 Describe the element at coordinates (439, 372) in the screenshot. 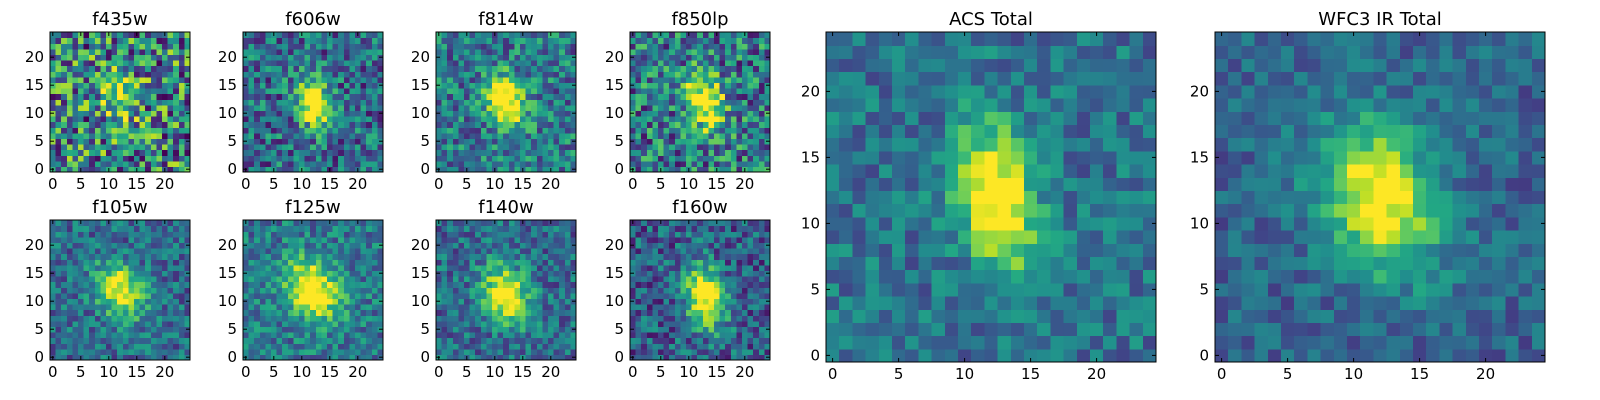

I see `x-tick-label: 0` at that location.